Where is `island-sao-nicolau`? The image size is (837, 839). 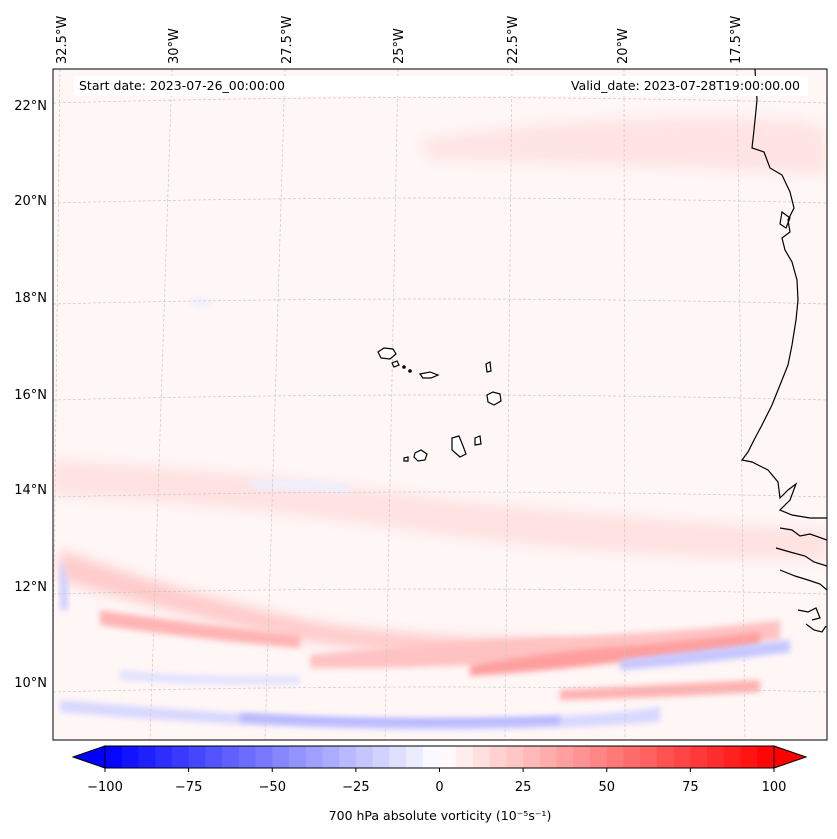 island-sao-nicolau is located at coordinates (429, 375).